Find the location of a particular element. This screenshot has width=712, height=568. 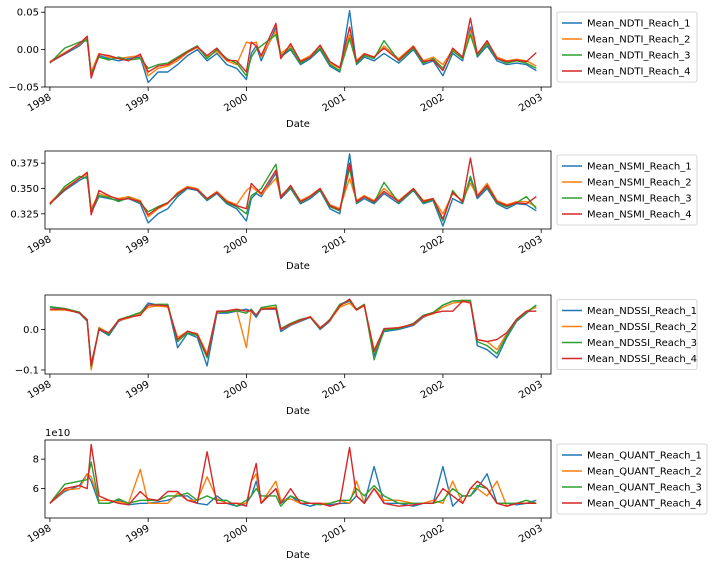

legend-label-1: Mean_NSMI_Reach_1 is located at coordinates (639, 167).